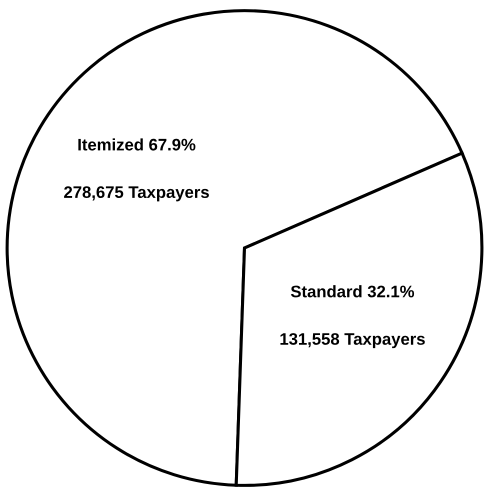  I want to click on slice-label: Standard 32.1%, so click(352, 291).